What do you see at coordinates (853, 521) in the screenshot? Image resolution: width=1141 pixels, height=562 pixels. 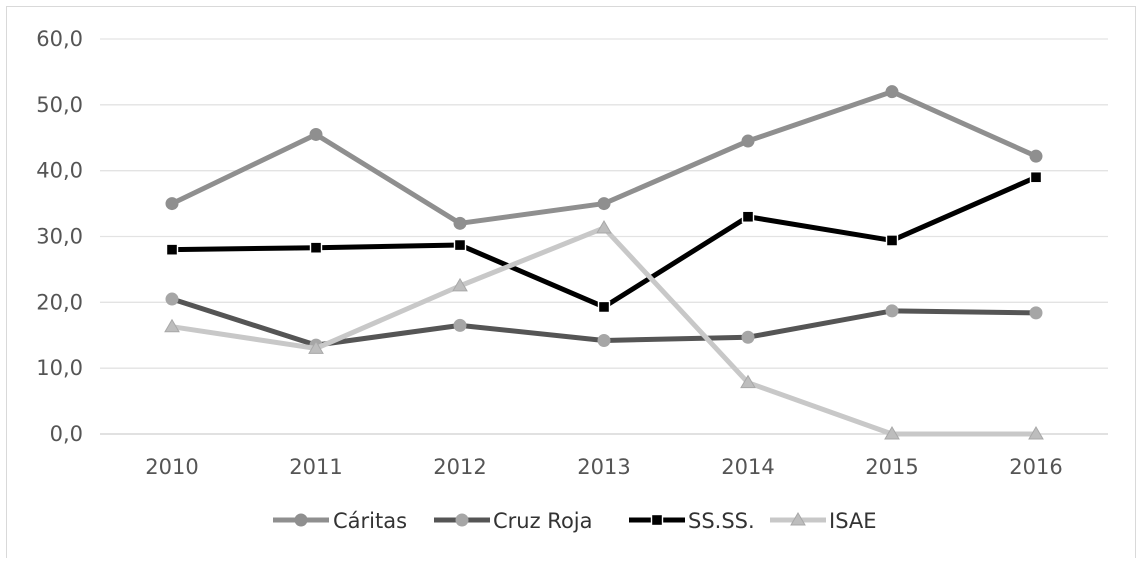 I see `legend-label: ISAE` at bounding box center [853, 521].